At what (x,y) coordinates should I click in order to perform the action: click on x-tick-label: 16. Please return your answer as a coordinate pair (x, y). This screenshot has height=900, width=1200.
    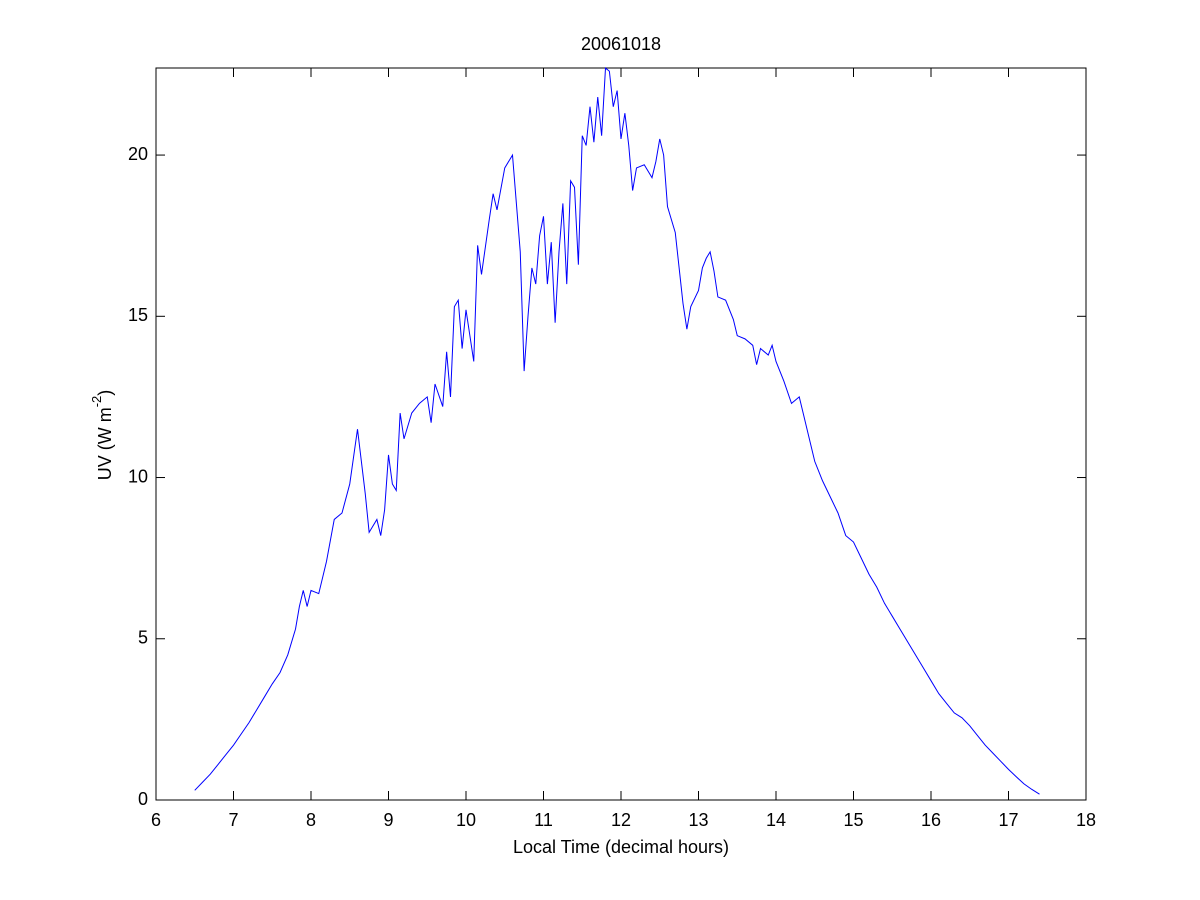
    Looking at the image, I should click on (931, 820).